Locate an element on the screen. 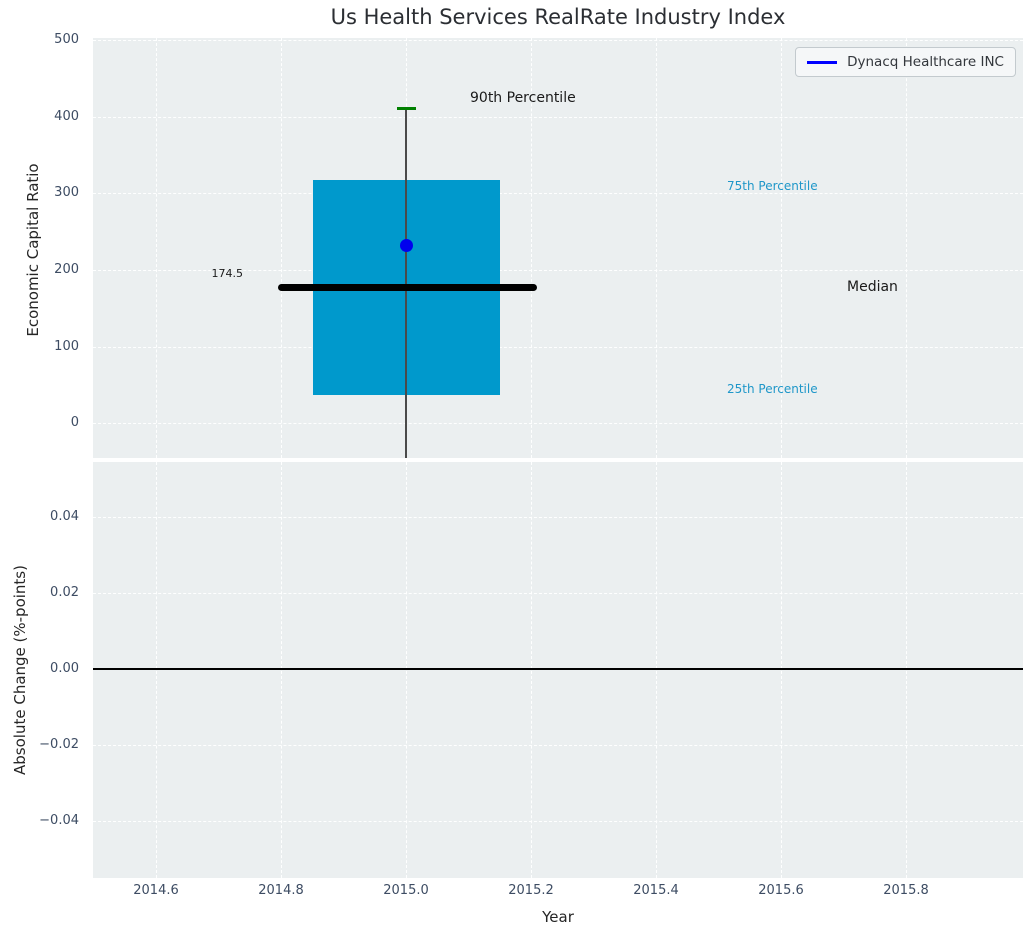 The width and height of the screenshot is (1034, 942). xtick-label: 2015.8 is located at coordinates (906, 890).